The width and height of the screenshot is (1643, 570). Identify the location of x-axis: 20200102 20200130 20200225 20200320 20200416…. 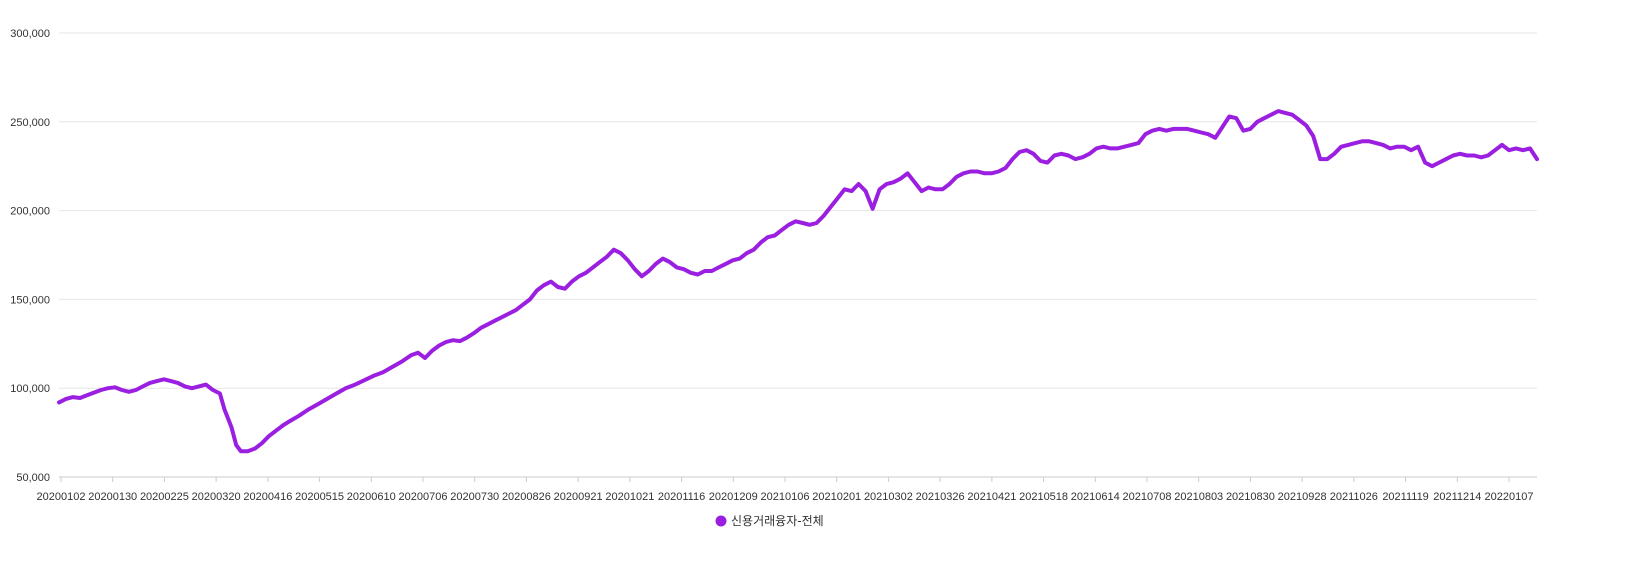
(785, 490).